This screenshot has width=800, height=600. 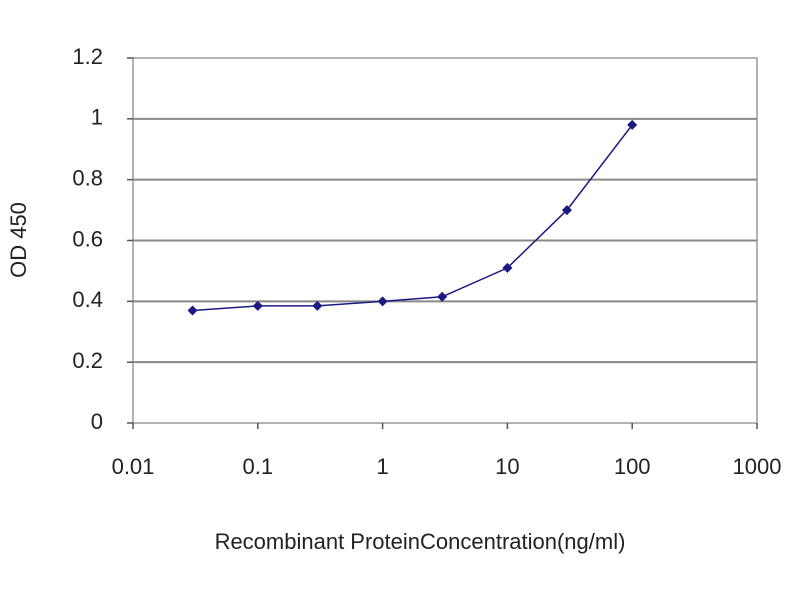 I want to click on x-axis-label: Recombinant ProteinConcentration(ng/ml), so click(x=420, y=541).